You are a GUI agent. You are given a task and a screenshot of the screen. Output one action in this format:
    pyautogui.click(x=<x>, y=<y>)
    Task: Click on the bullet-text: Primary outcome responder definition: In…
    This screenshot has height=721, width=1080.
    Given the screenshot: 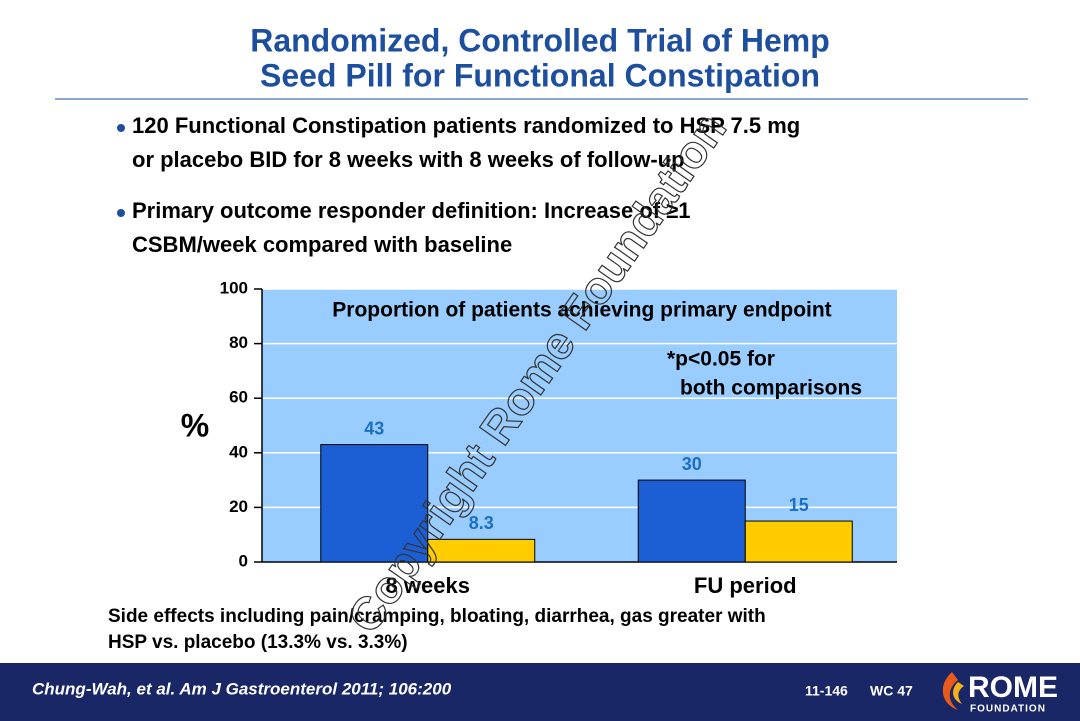 What is the action you would take?
    pyautogui.click(x=411, y=210)
    